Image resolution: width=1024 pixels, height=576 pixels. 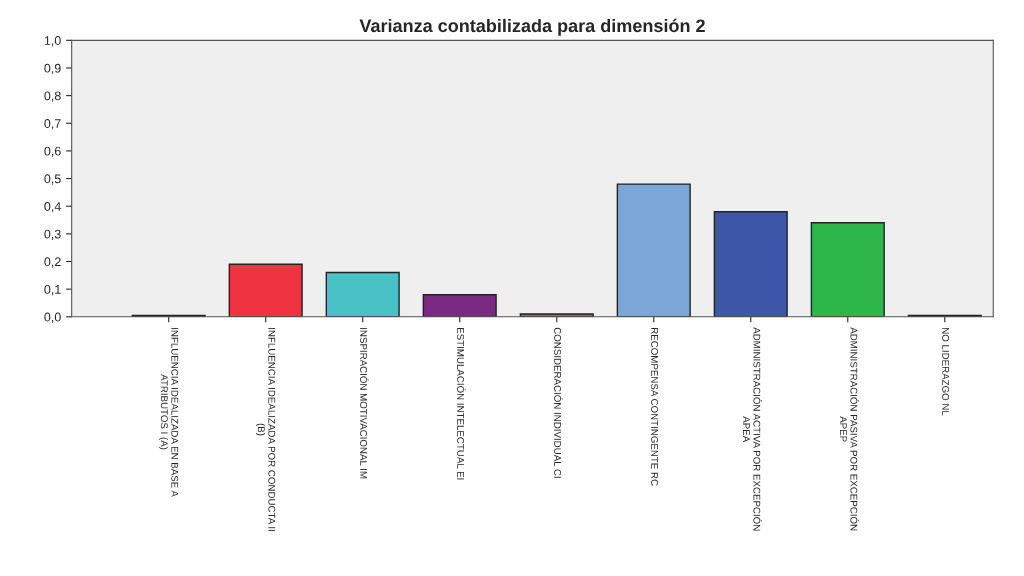 What do you see at coordinates (52, 41) in the screenshot?
I see `y-tick-label: 1,0` at bounding box center [52, 41].